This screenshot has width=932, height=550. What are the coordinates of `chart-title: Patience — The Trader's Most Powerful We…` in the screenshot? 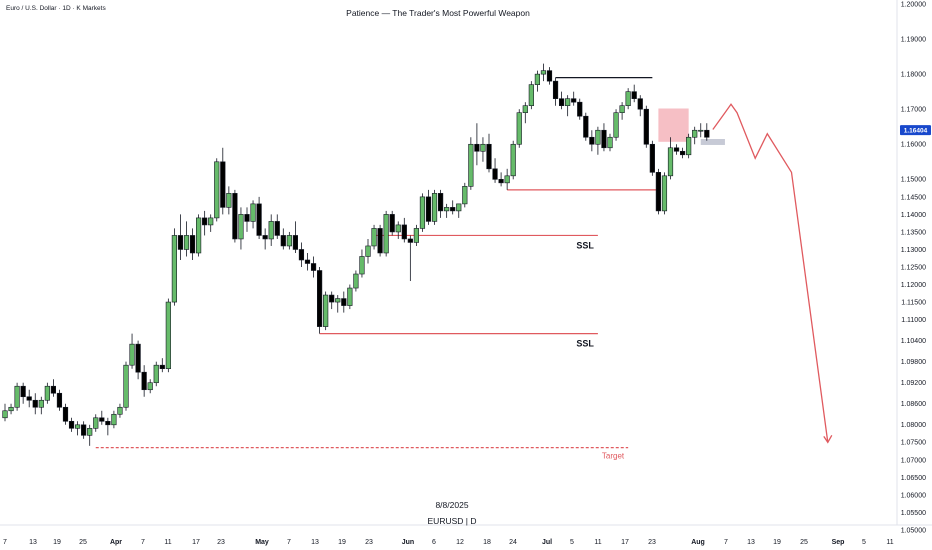 It's located at (438, 13).